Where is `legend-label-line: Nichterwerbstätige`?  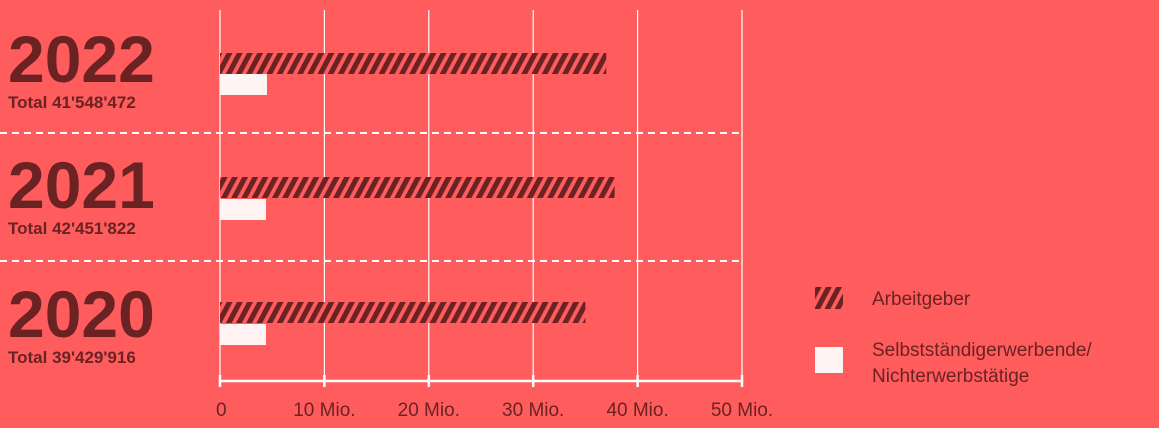
legend-label-line: Nichterwerbstätige is located at coordinates (950, 376).